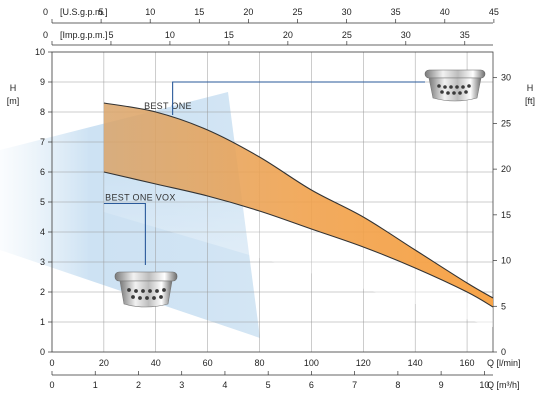 The height and width of the screenshot is (399, 543). What do you see at coordinates (45, 35) in the screenshot?
I see `impgpm-zero-label: 0` at bounding box center [45, 35].